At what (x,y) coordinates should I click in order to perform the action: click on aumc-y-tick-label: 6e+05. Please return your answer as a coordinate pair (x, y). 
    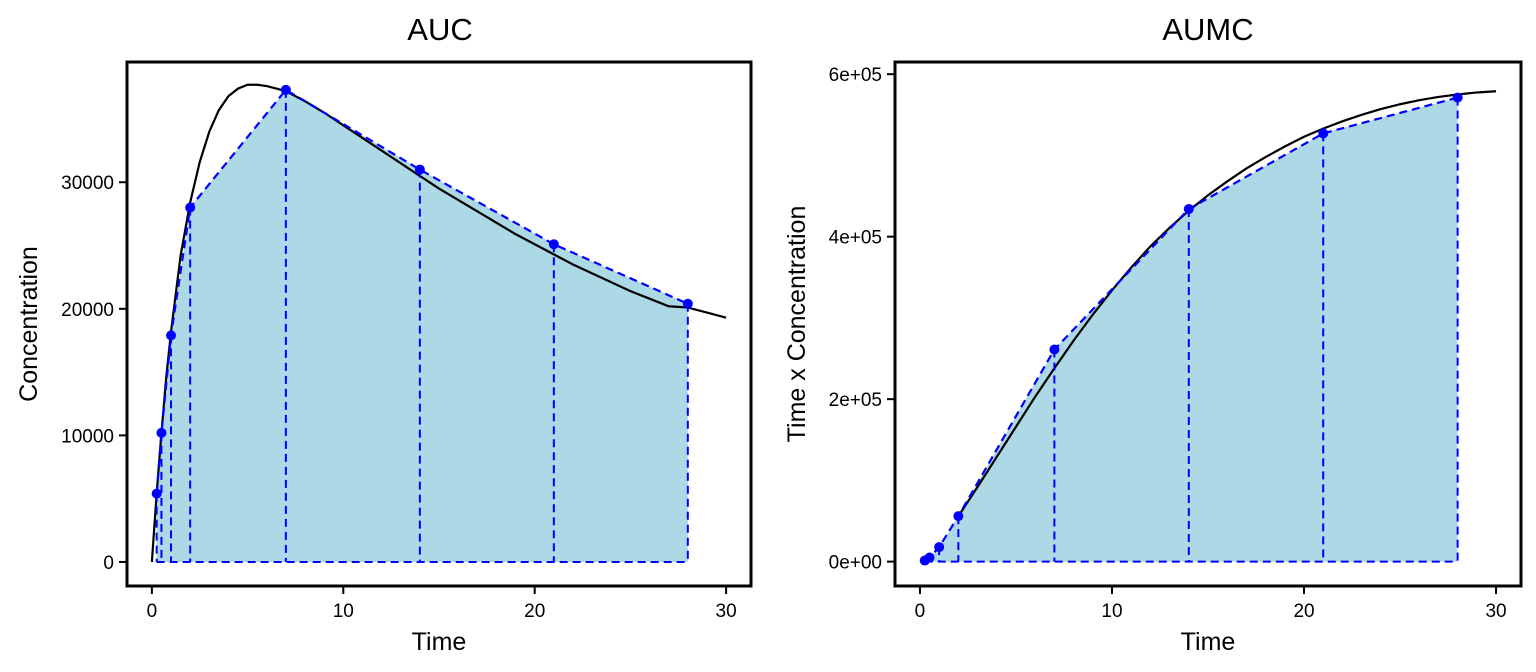
    Looking at the image, I should click on (855, 75).